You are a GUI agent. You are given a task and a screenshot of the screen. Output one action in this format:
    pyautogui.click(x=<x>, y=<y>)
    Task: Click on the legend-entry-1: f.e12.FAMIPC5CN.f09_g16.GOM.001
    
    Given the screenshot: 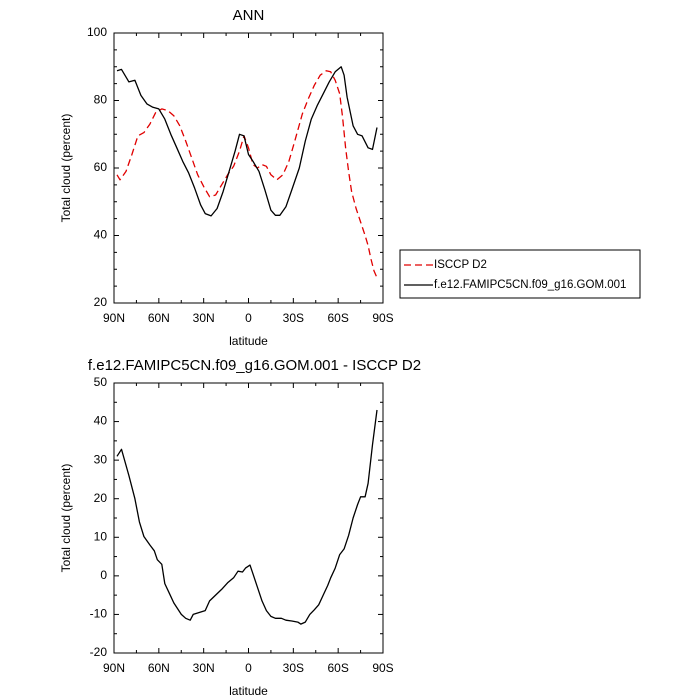 What is the action you would take?
    pyautogui.click(x=530, y=285)
    